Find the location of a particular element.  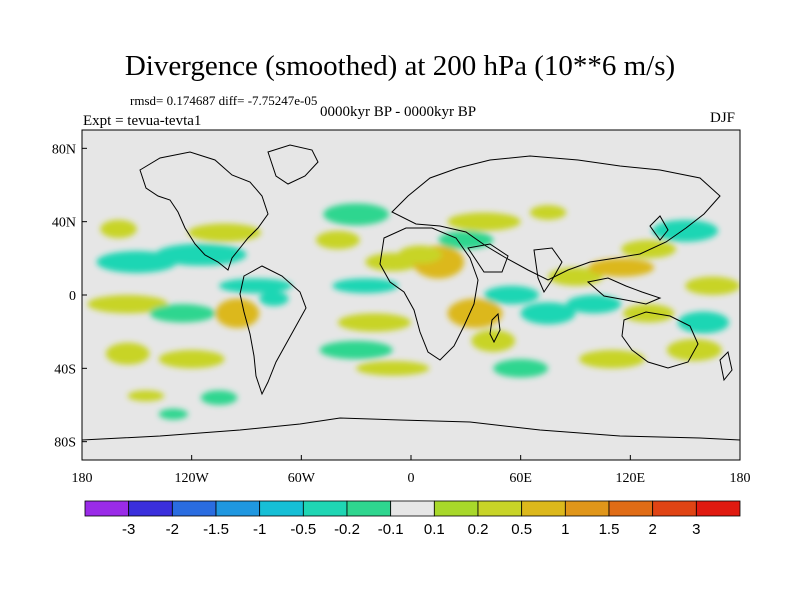

colorbar-label-1: -2 is located at coordinates (172, 529).